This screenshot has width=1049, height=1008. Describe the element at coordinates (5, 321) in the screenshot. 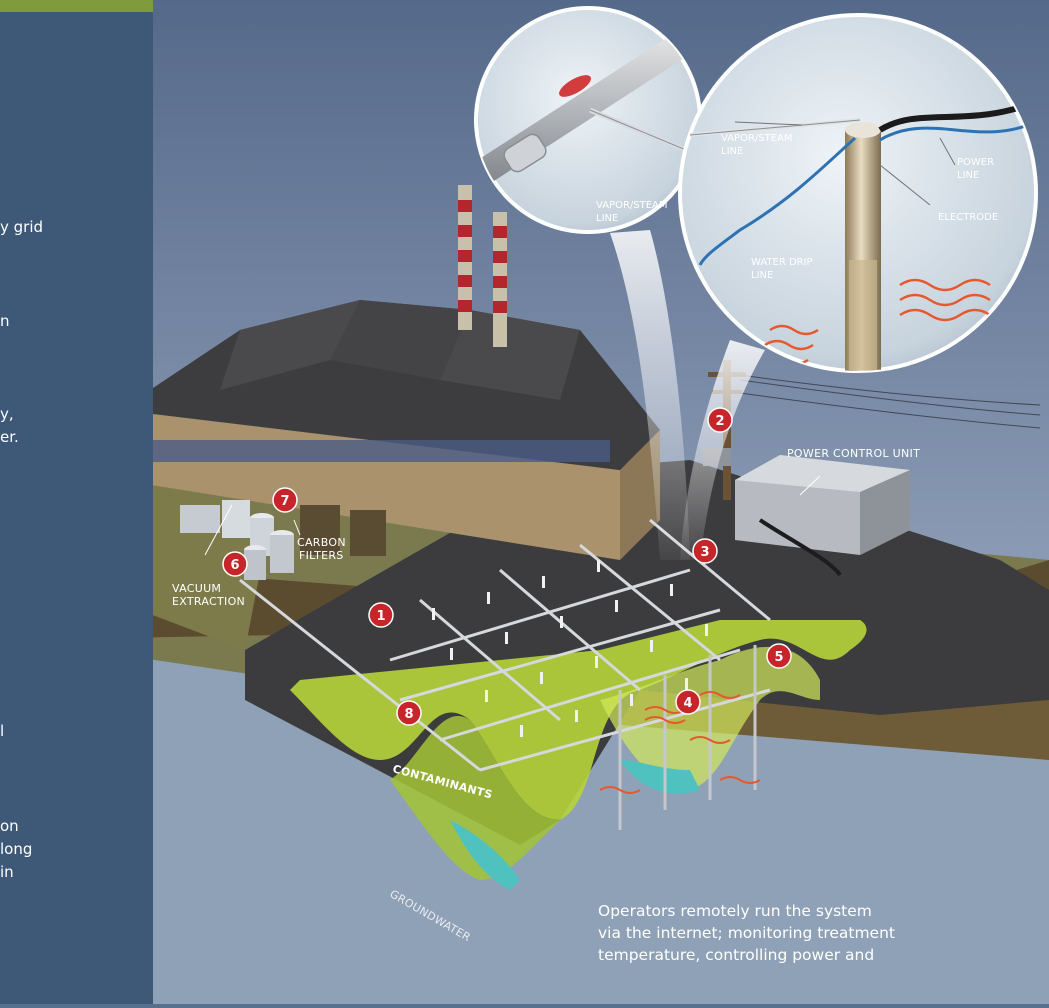

I see `side-text-2: n` at that location.